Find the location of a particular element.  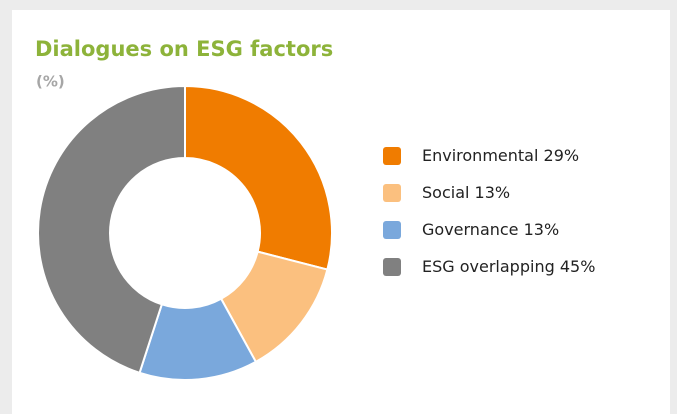

legend-label: ESG overlapping 45% is located at coordinates (508, 266).